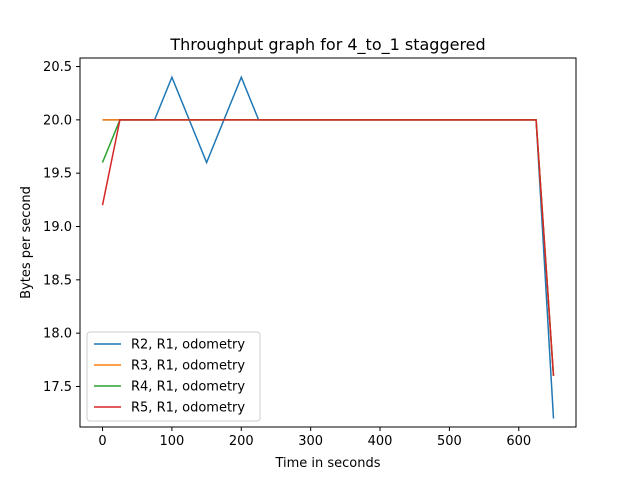 The image size is (640, 480). What do you see at coordinates (188, 387) in the screenshot?
I see `legend-label-3: R4, R1, odometry` at bounding box center [188, 387].